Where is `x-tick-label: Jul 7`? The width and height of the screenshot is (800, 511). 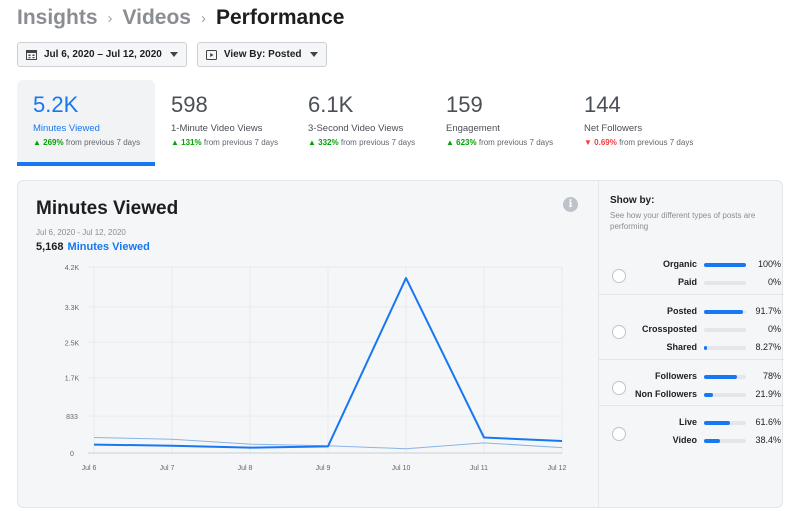 x-tick-label: Jul 7 is located at coordinates (167, 468).